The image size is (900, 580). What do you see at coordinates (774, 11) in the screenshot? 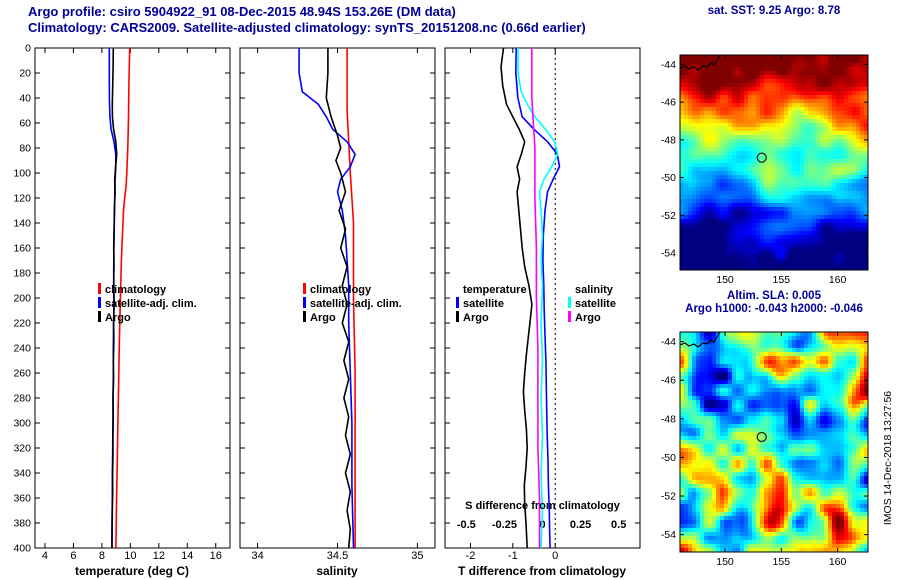
I see `sst-map-title: sat. SST: 9.25 Argo: 8.78` at bounding box center [774, 11].